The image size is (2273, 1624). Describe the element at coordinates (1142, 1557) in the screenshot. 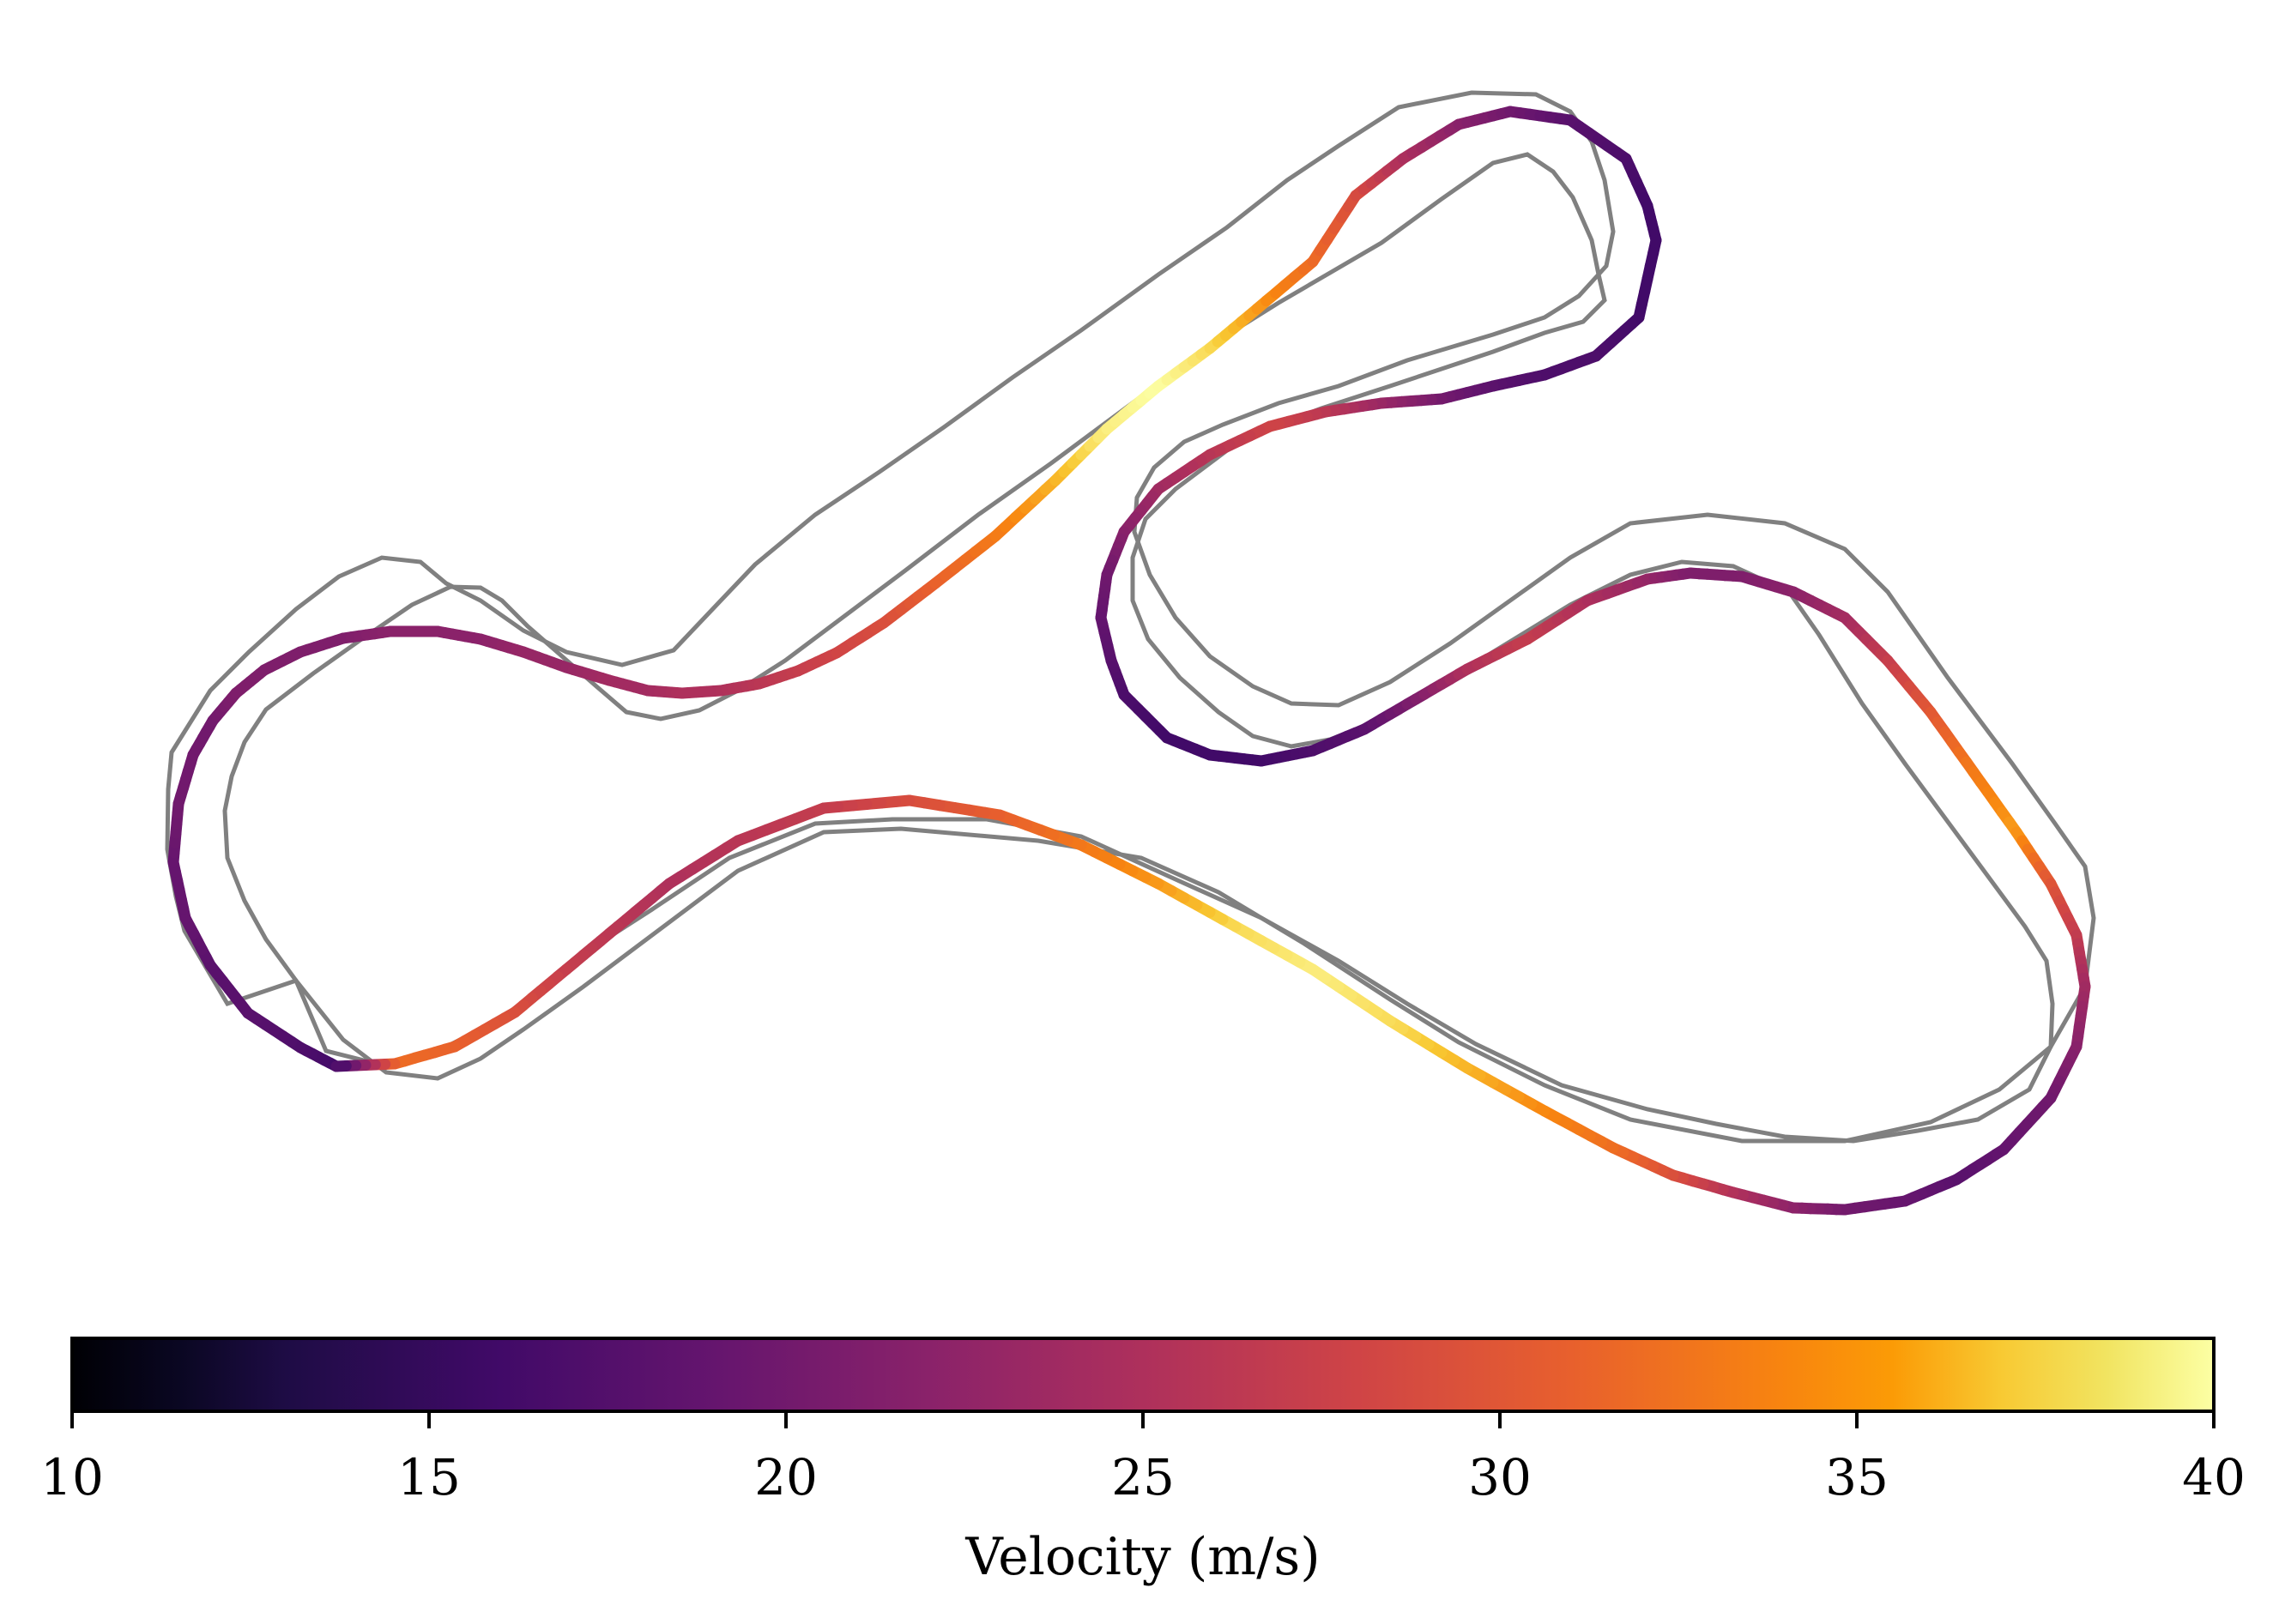

I see `colorbar-label: Velocity (m/s)` at that location.